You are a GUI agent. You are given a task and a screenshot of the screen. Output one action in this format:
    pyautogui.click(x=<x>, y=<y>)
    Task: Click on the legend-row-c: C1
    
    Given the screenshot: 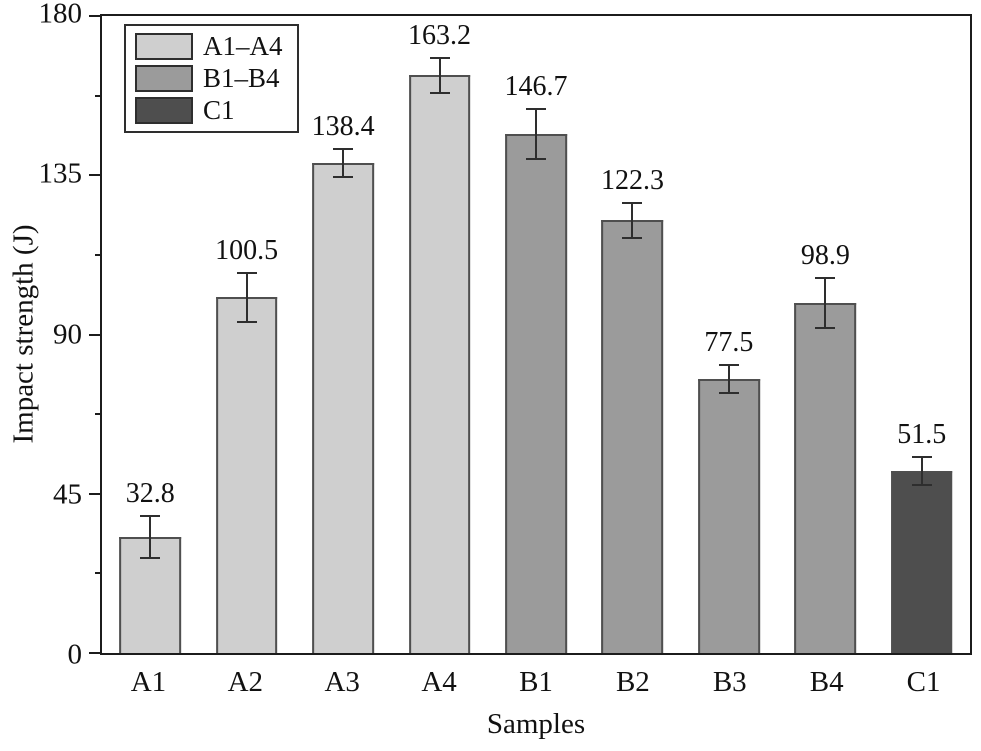 What is the action you would take?
    pyautogui.click(x=209, y=110)
    